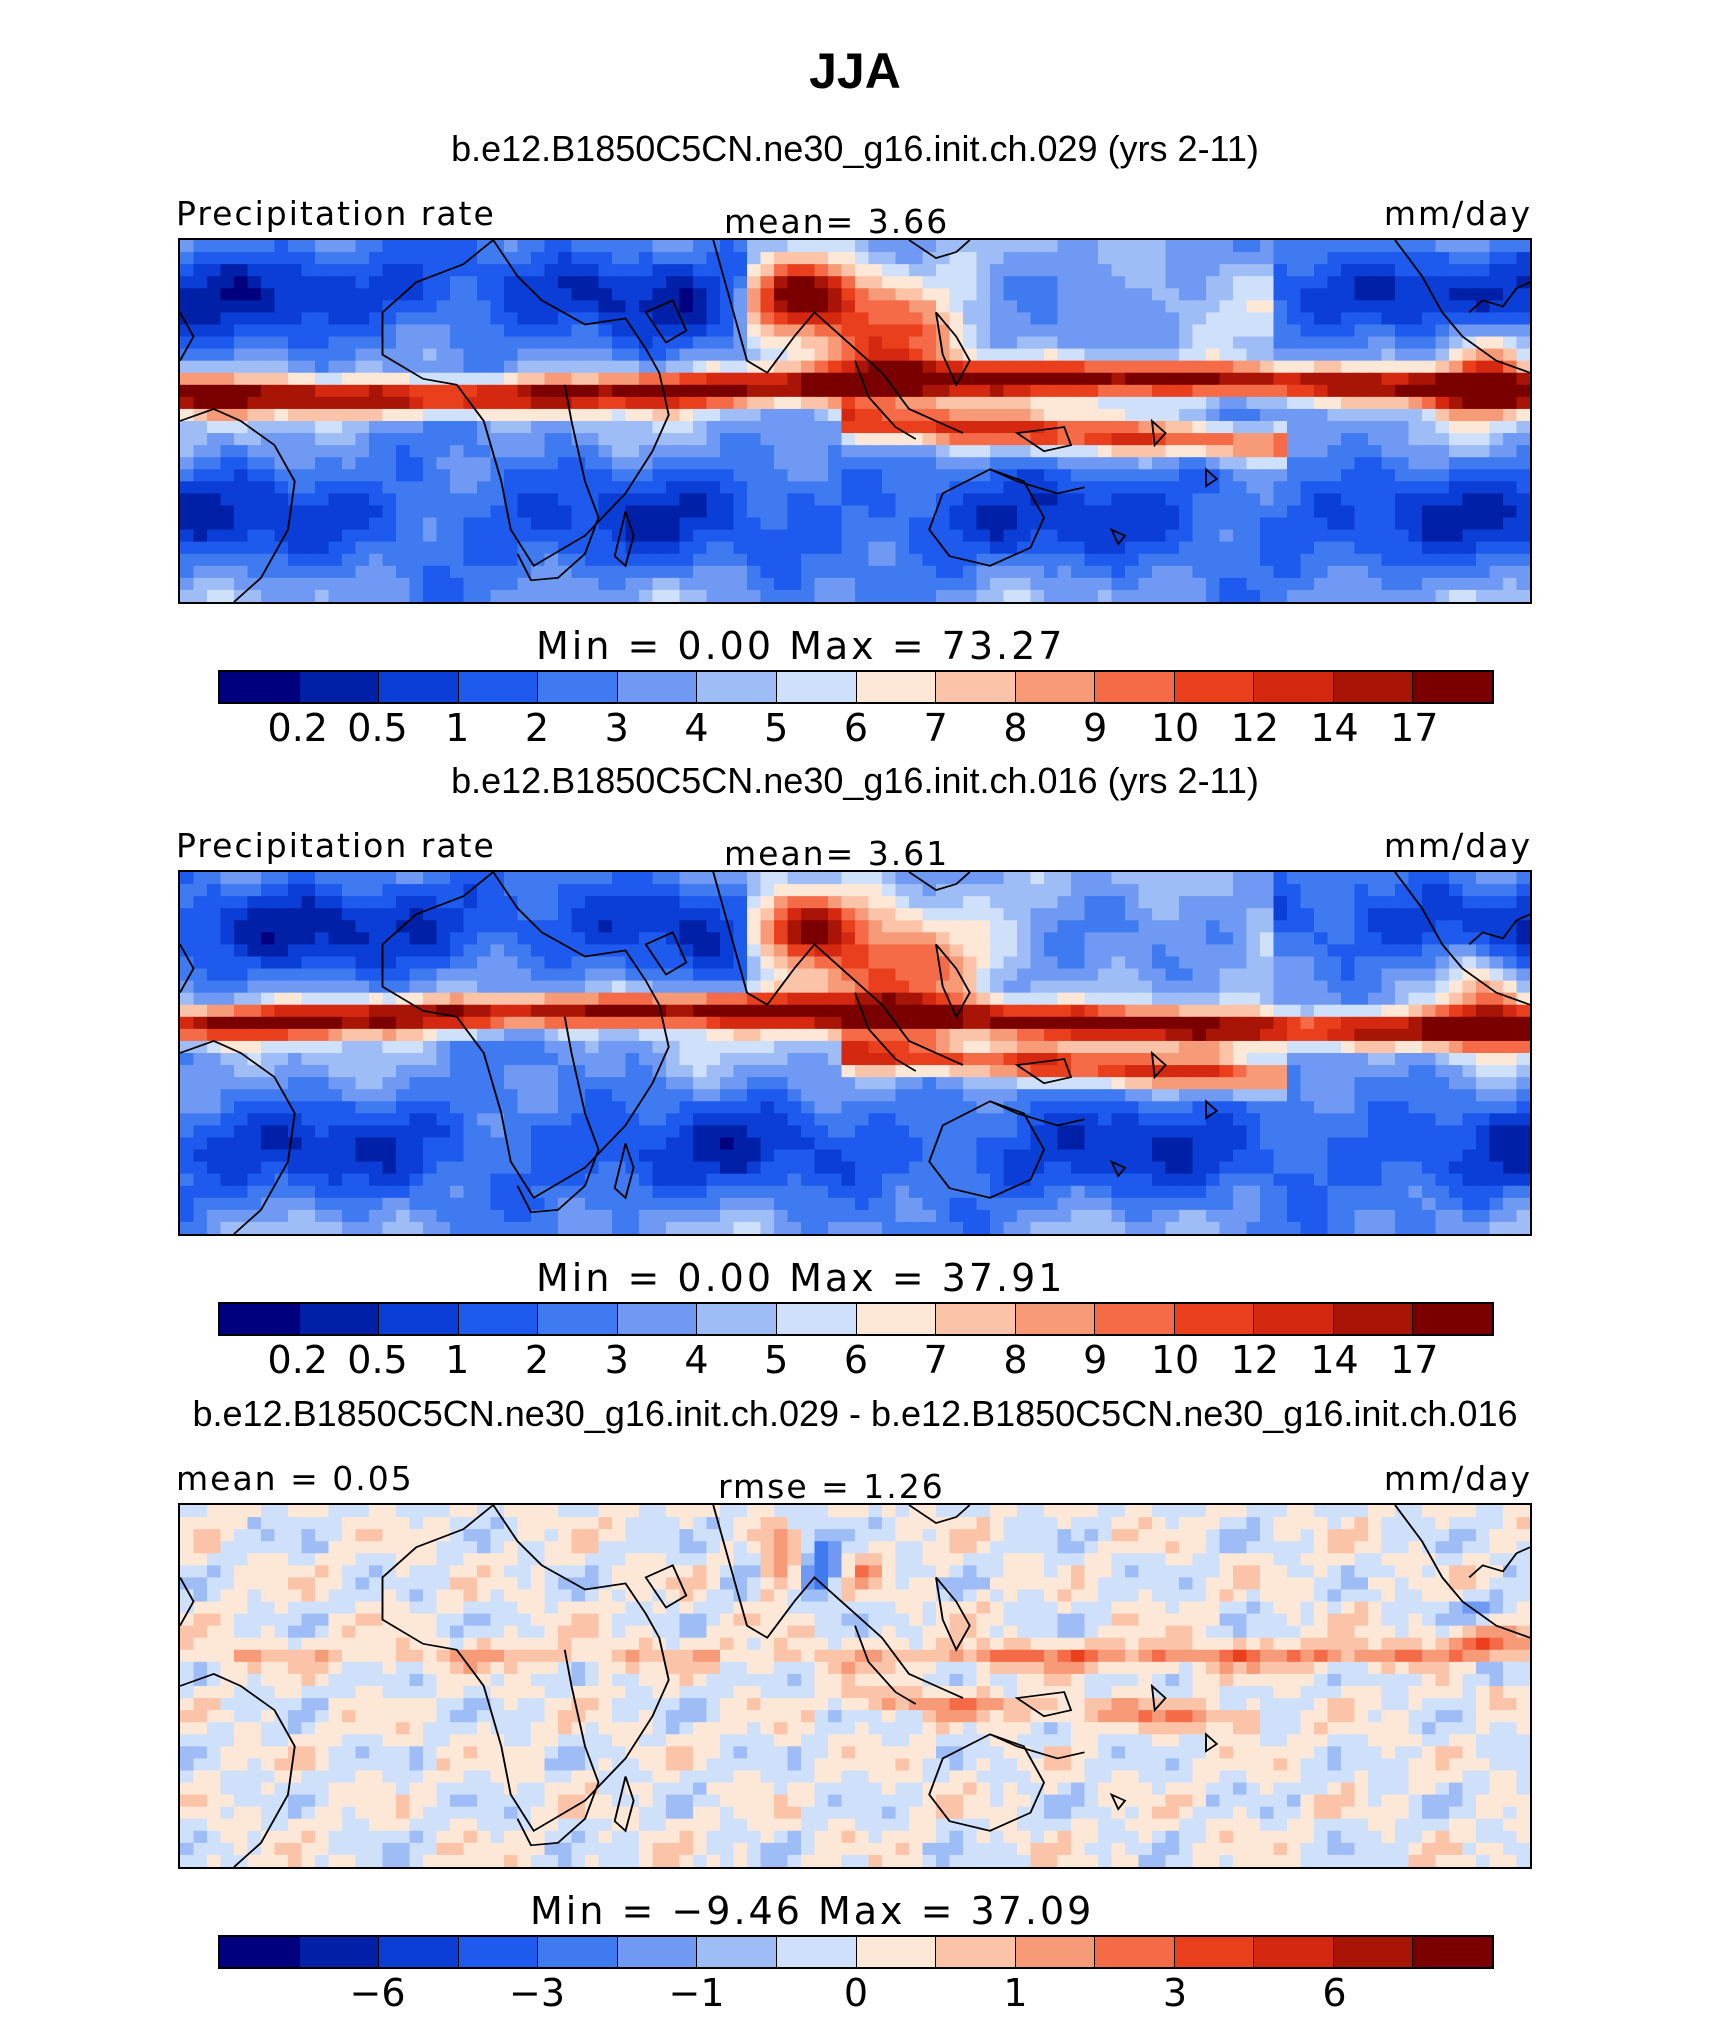 The width and height of the screenshot is (1710, 2030). What do you see at coordinates (297, 728) in the screenshot?
I see `colorbar-tick-label: 0.2` at bounding box center [297, 728].